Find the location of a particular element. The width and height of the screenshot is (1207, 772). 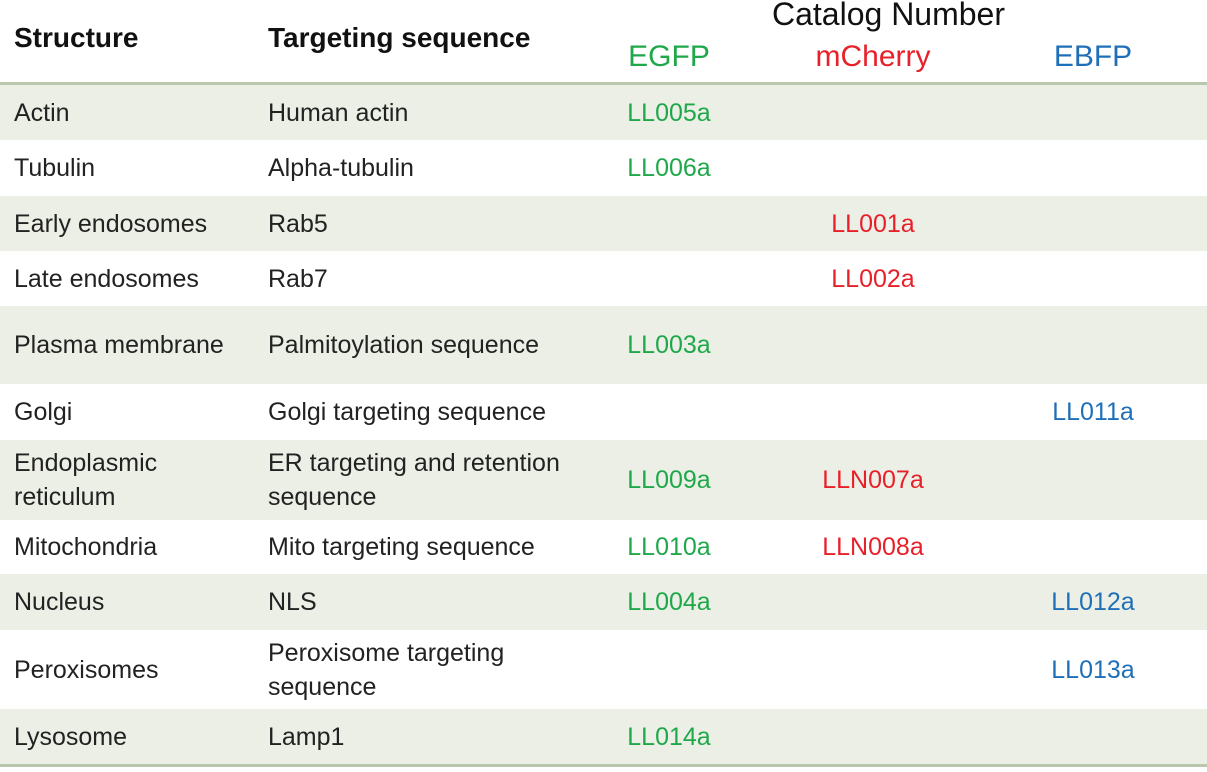

table-row: Early endosomes Rab5 LL001a is located at coordinates (603, 223).